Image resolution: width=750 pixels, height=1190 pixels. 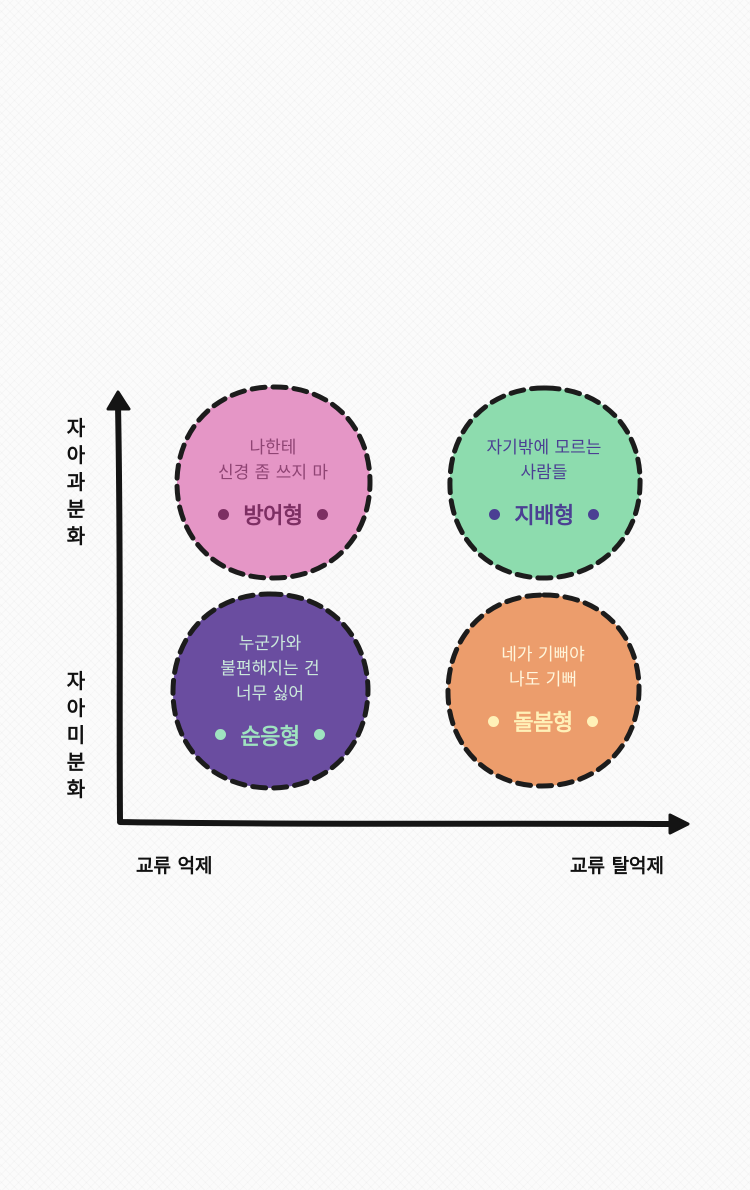 I want to click on quadrant-dominant-blob, so click(x=545, y=483).